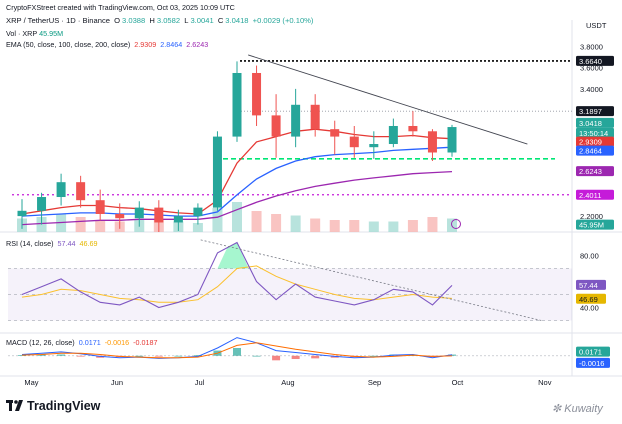 This screenshot has height=424, width=622. I want to click on signal-line, so click(237, 350).